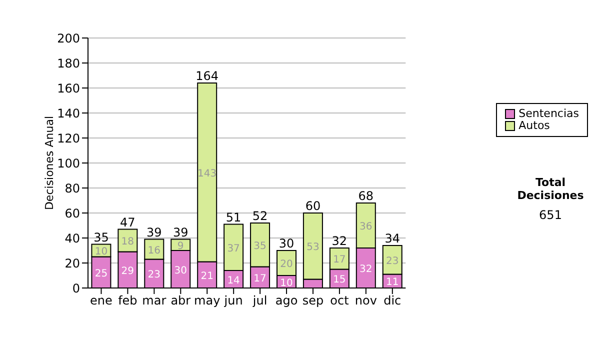  I want to click on y-tick-label: 120, so click(68, 138).